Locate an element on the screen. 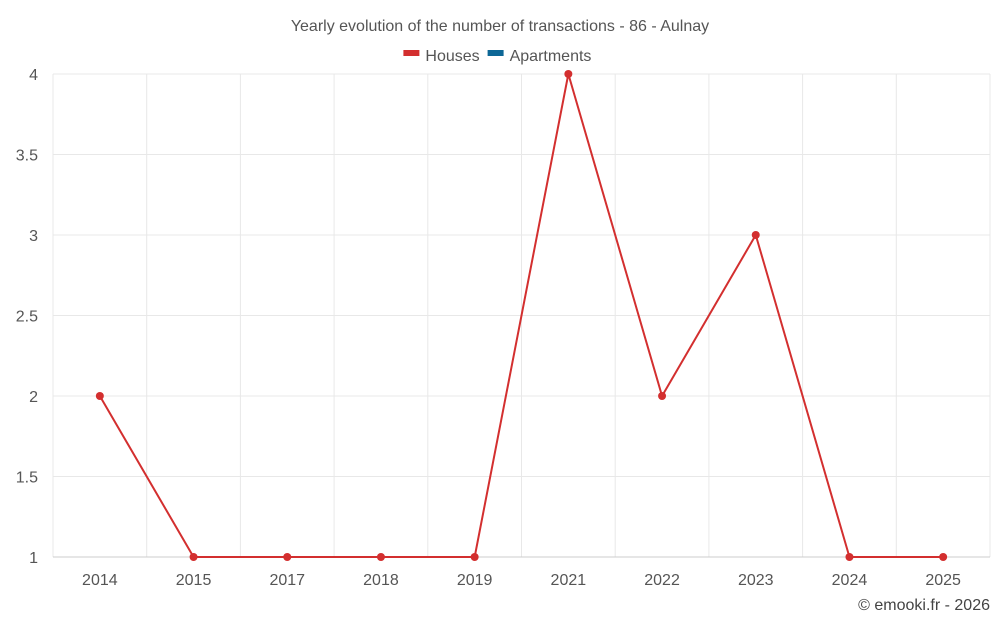 The image size is (1000, 625). x-tick-label: 2023 is located at coordinates (756, 580).